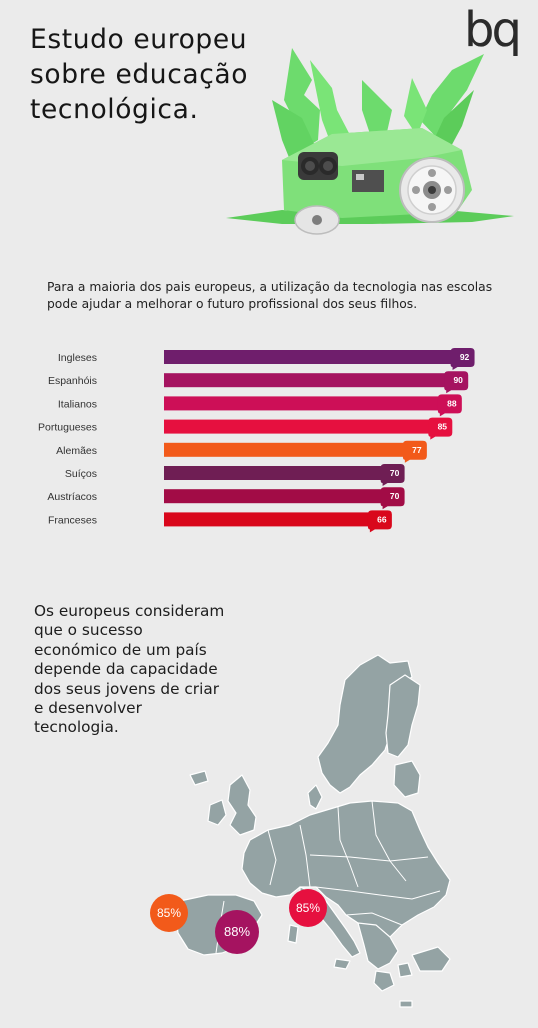  What do you see at coordinates (139, 74) in the screenshot?
I see `title-line: sobre educação` at bounding box center [139, 74].